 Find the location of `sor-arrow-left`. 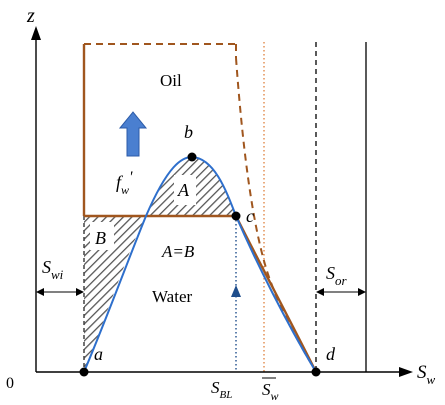

sor-arrow-left is located at coordinates (320, 292).